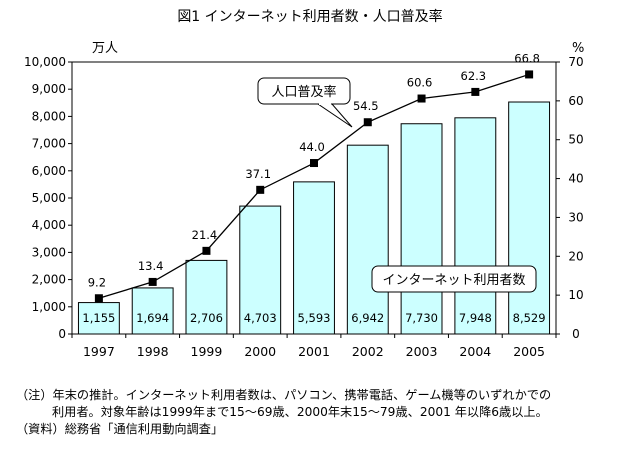  I want to click on right-axis-tick-label: 50, so click(575, 140).